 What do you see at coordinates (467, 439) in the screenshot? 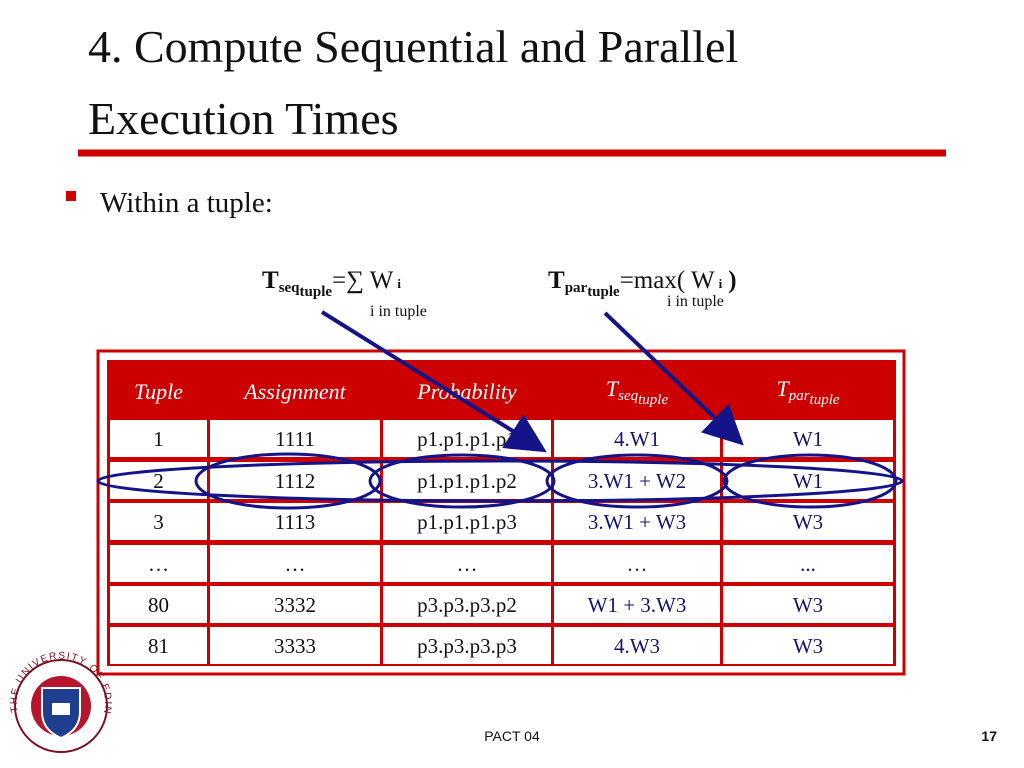
I see `cell-text: p1.p1.p1.p1` at bounding box center [467, 439].